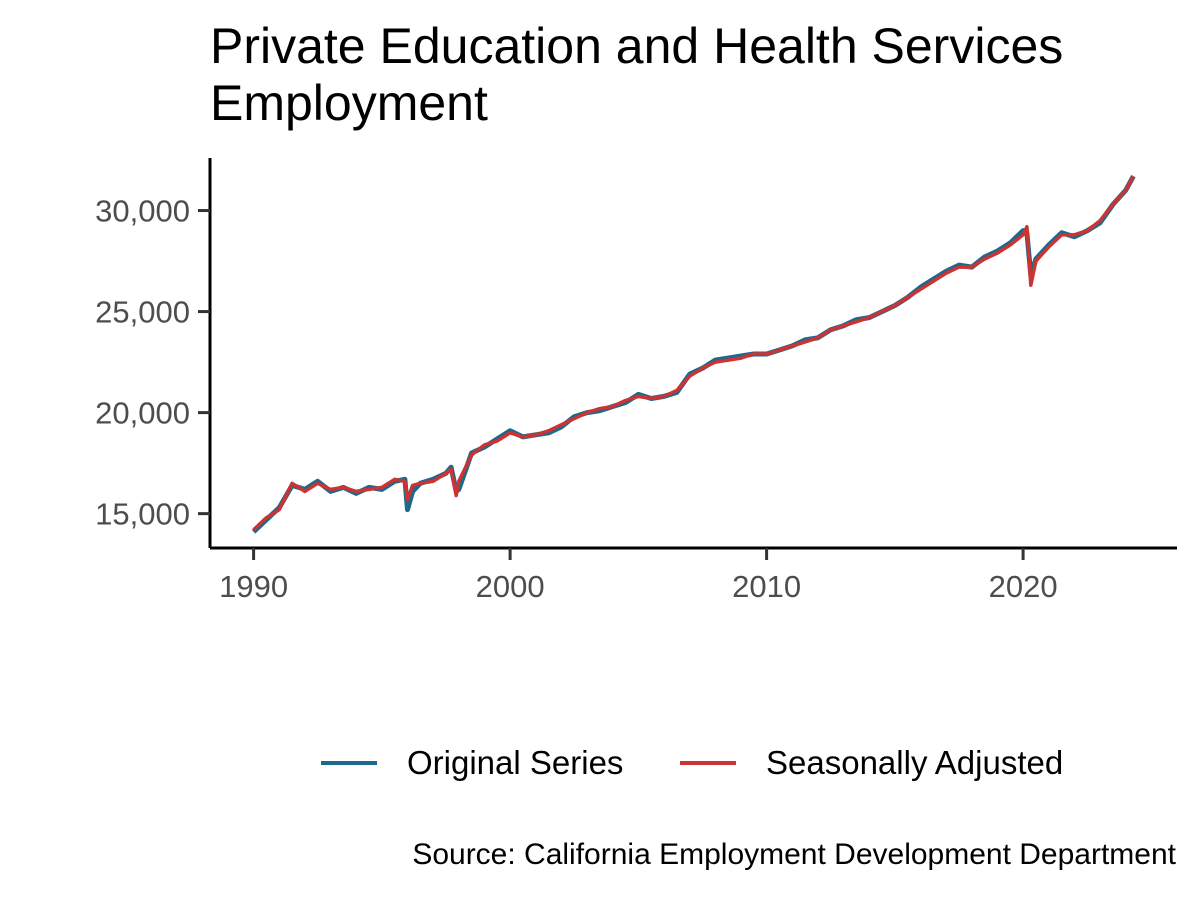 The image size is (1200, 900). What do you see at coordinates (915, 762) in the screenshot?
I see `legend-label-adjusted: Seasonally Adjusted` at bounding box center [915, 762].